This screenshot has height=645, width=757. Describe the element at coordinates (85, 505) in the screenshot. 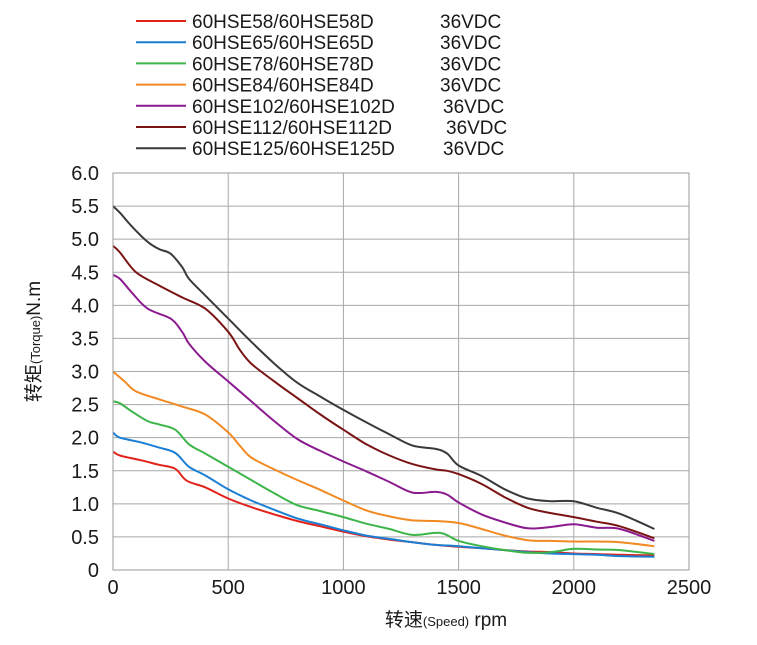

I see `y-tick-label: 1.0` at that location.